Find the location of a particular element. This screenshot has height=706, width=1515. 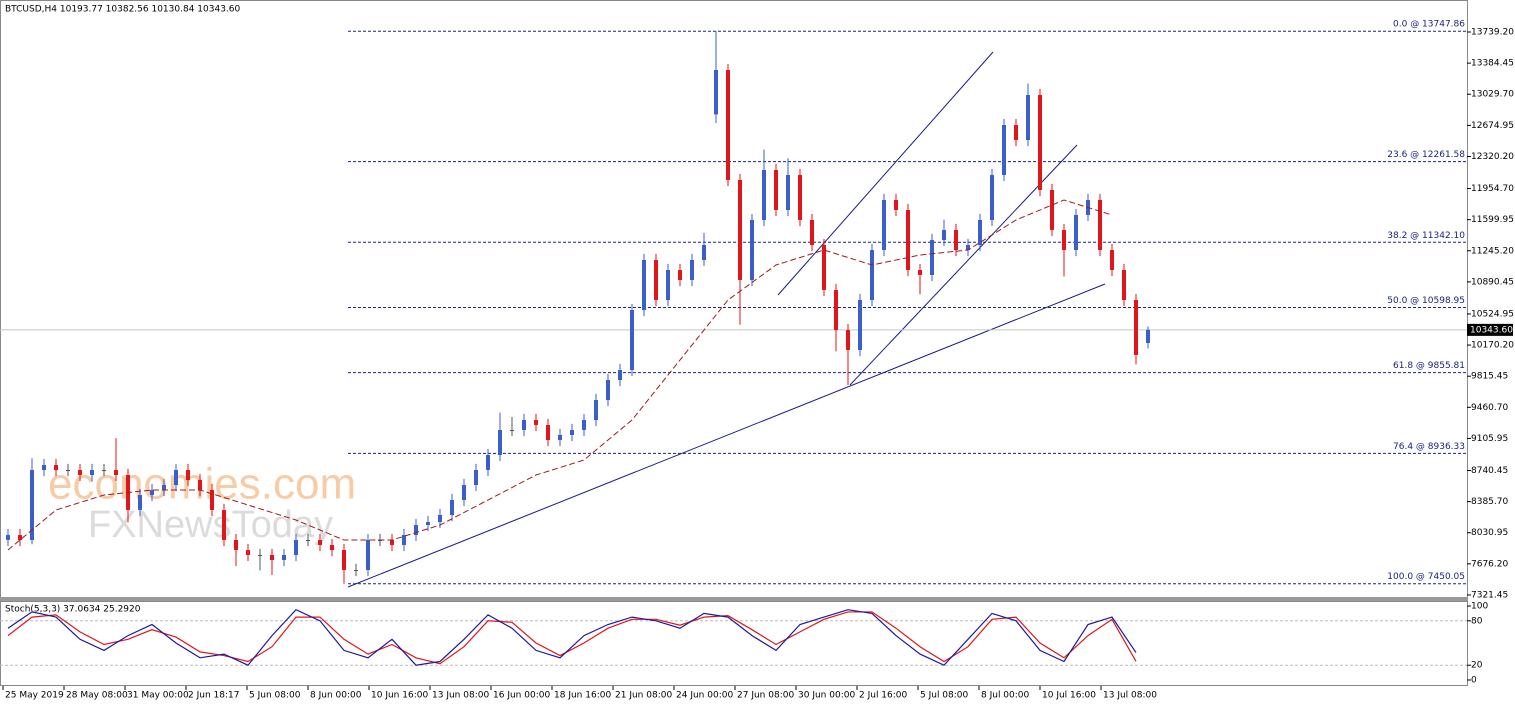

stoch-main is located at coordinates (572, 637).